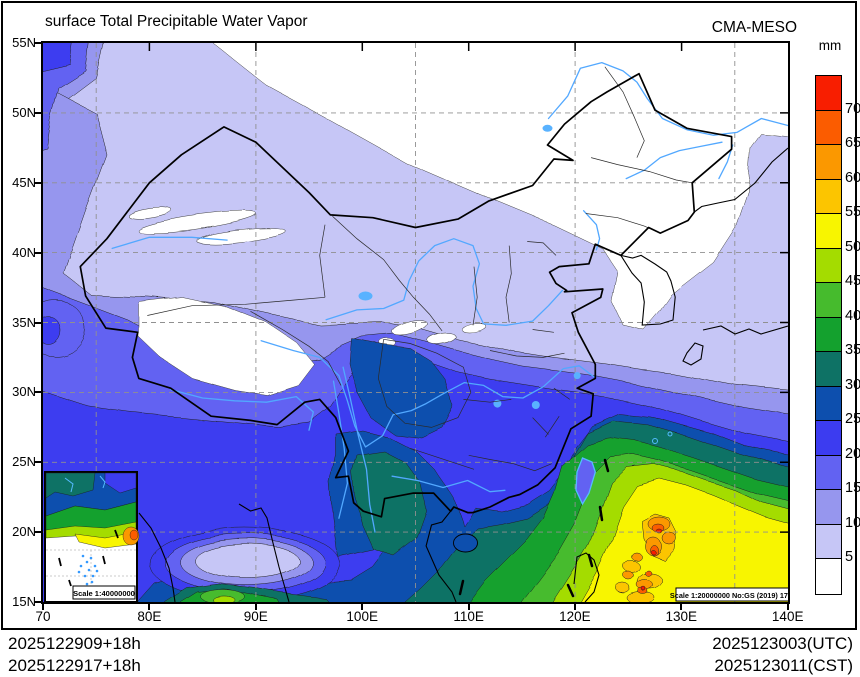 The height and width of the screenshot is (677, 860). What do you see at coordinates (24, 392) in the screenshot?
I see `lat-tick-label: 30N` at bounding box center [24, 392].